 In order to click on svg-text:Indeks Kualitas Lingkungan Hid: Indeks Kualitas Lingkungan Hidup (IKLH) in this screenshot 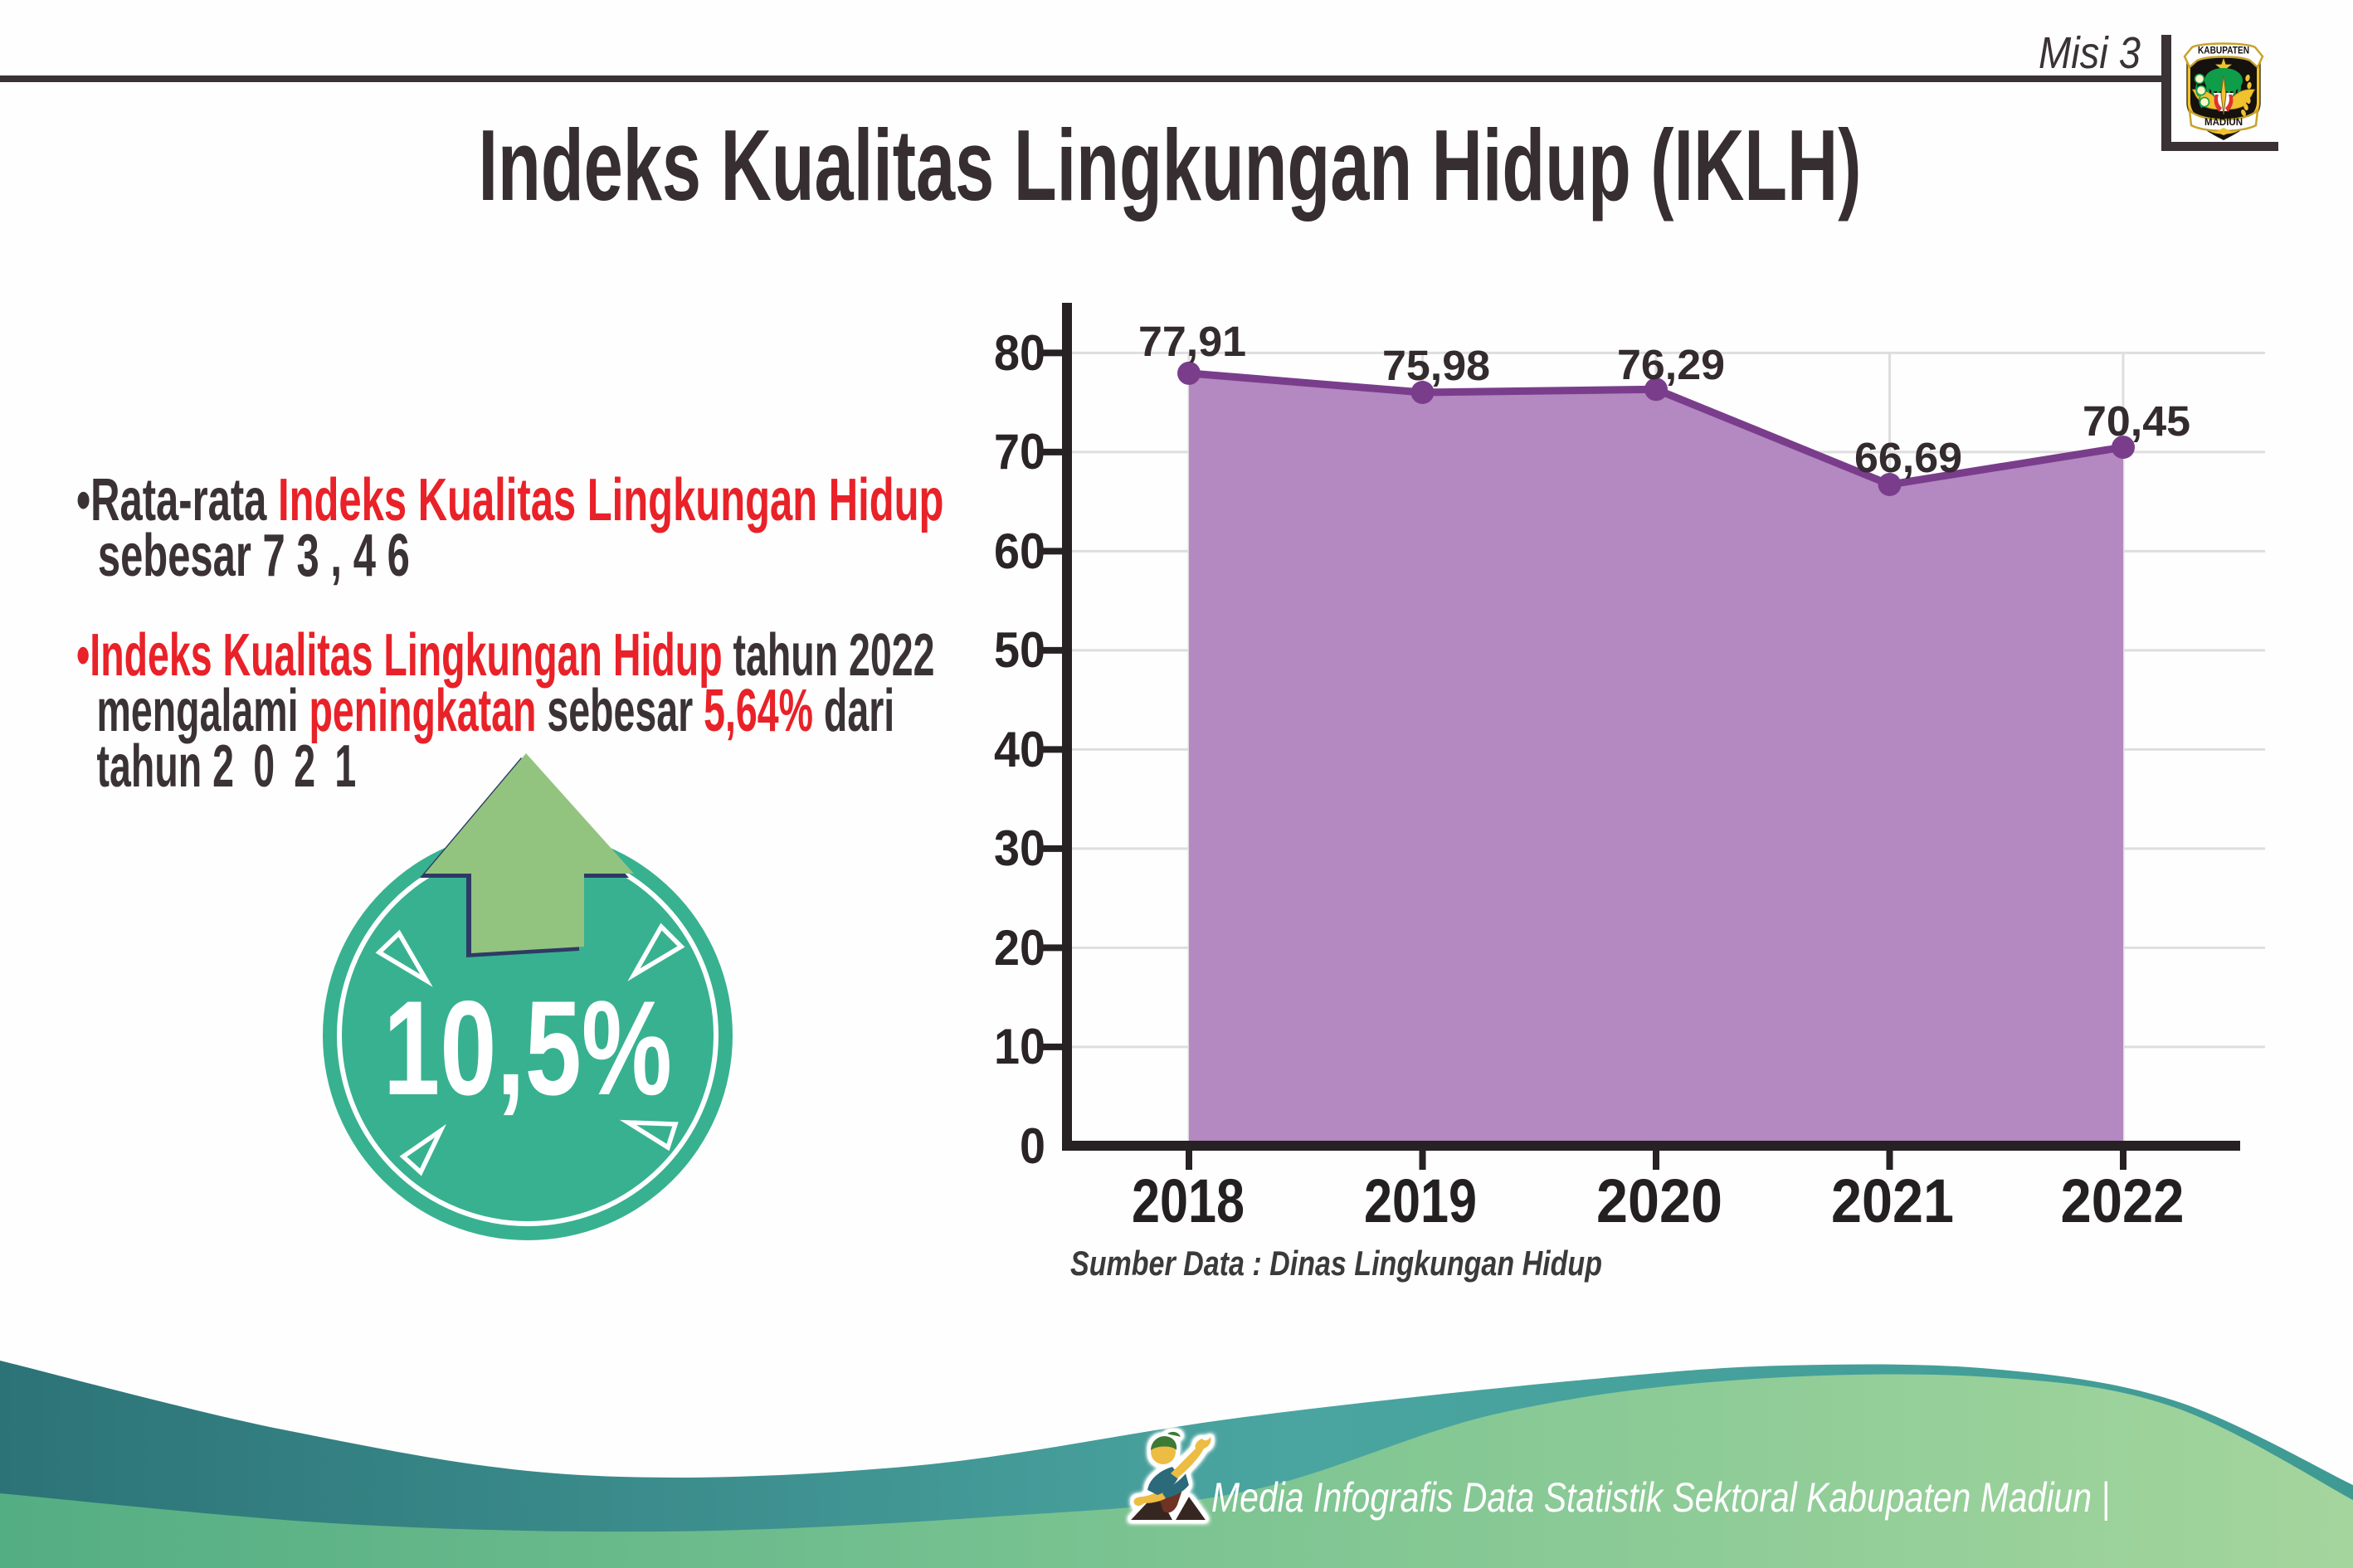, I will do `click(1170, 165)`.